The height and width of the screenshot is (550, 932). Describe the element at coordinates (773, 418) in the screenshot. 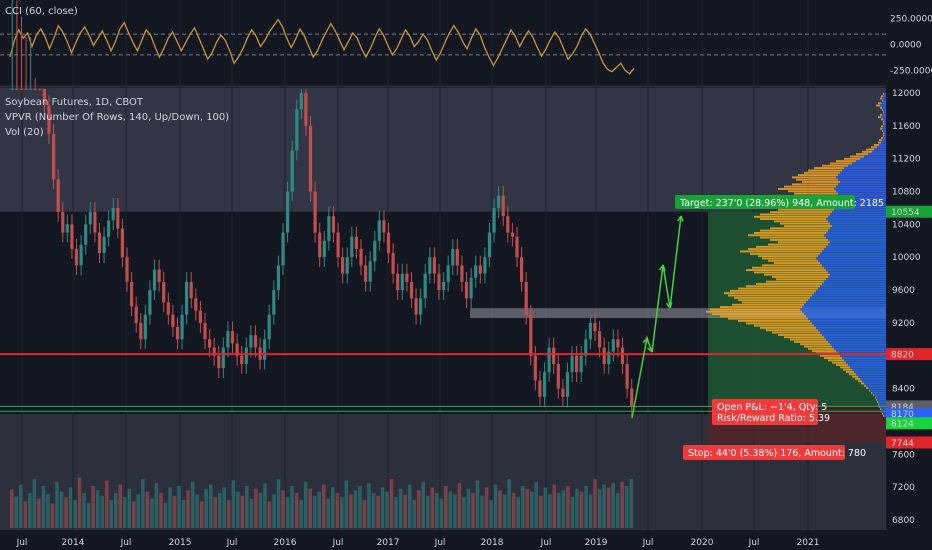

I see `pnl-badge-text: Risk/Reward Ratio: 5.39` at that location.